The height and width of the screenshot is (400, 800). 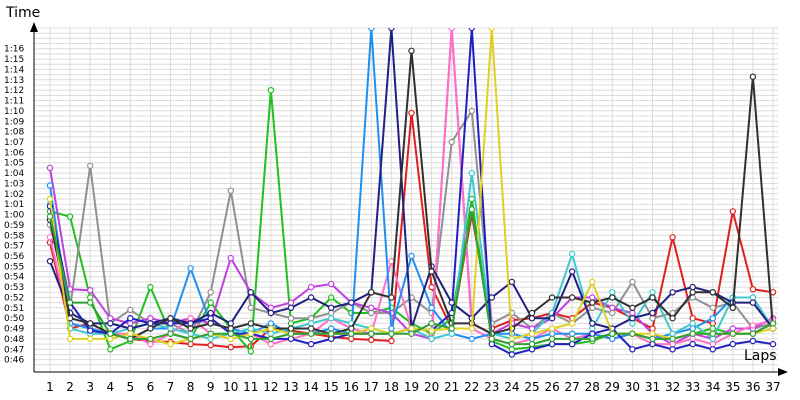 What do you see at coordinates (371, 387) in the screenshot?
I see `x-tick-label: 17` at bounding box center [371, 387].